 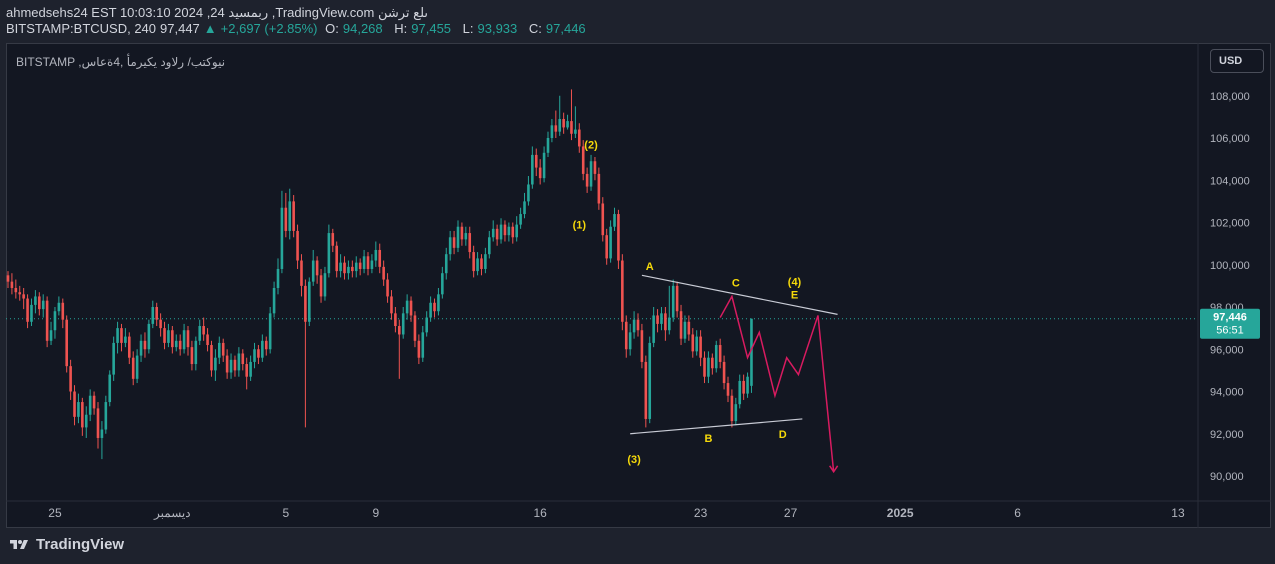 I want to click on x-tick-label: 25, so click(x=55, y=513).